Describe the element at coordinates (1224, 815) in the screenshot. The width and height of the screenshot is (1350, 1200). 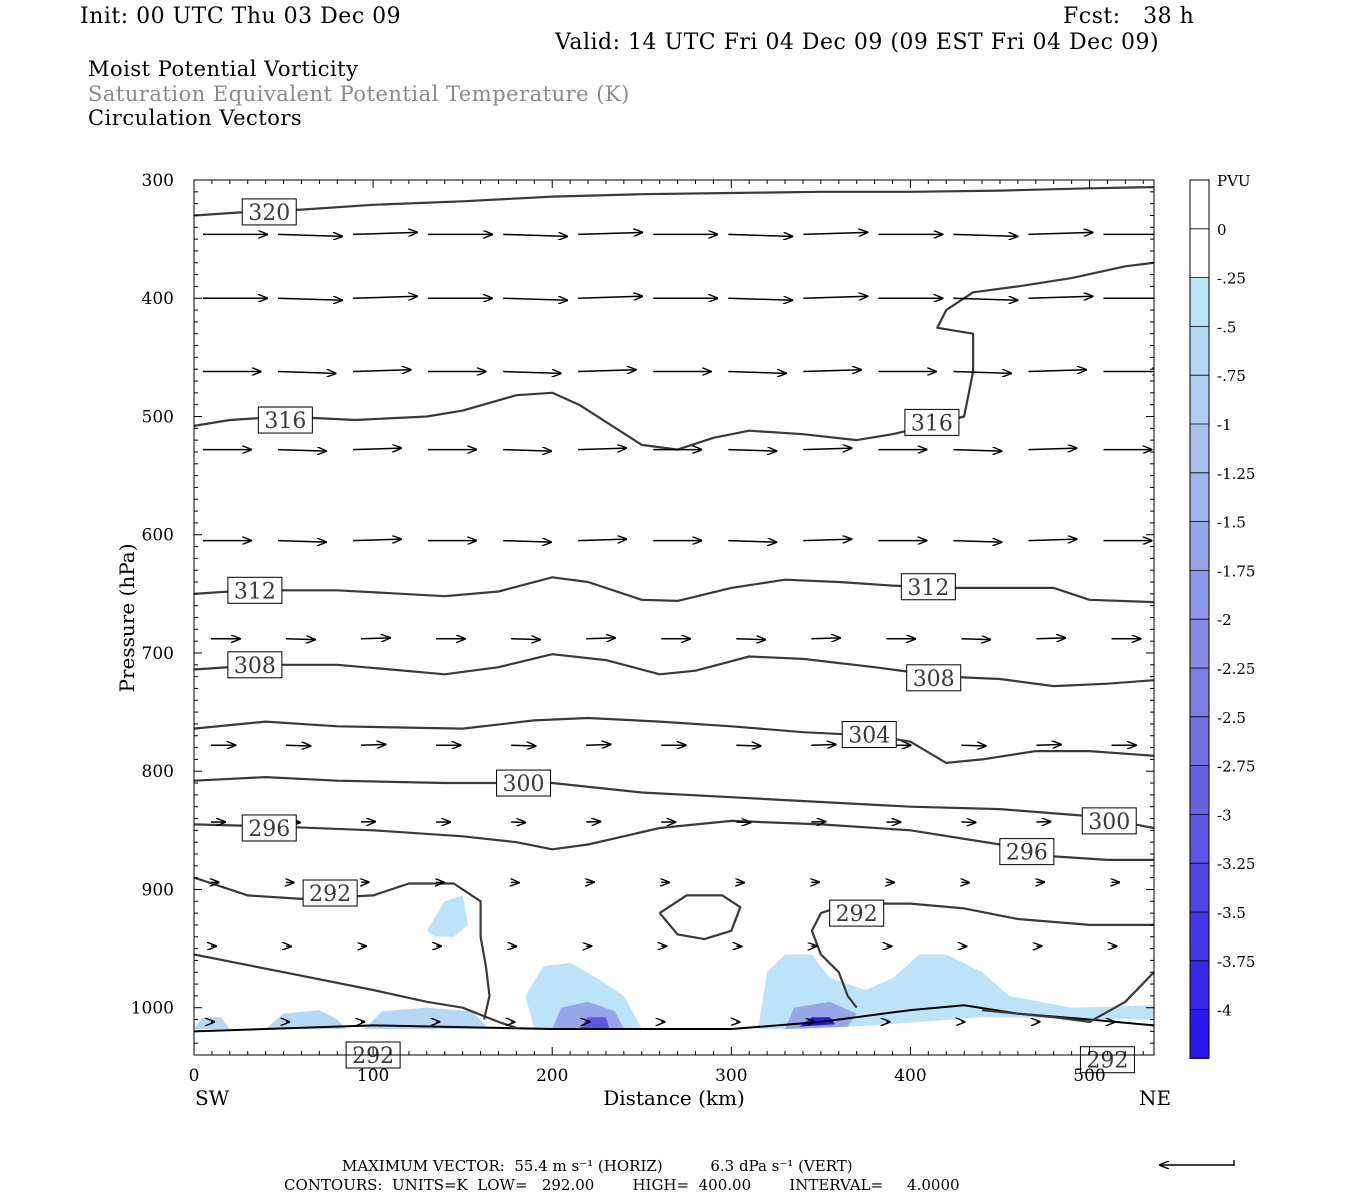
I see `colorbar-tick-label: -3` at that location.